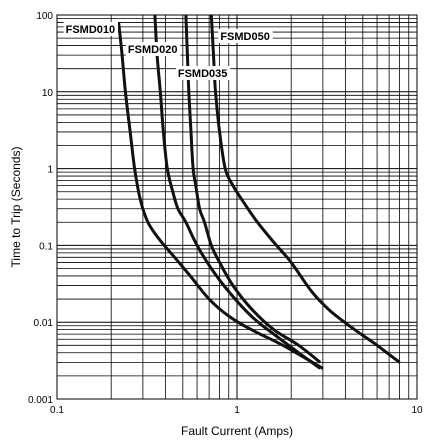 This screenshot has width=434, height=444. Describe the element at coordinates (50, 170) in the screenshot. I see `y-tick-label: 1` at that location.